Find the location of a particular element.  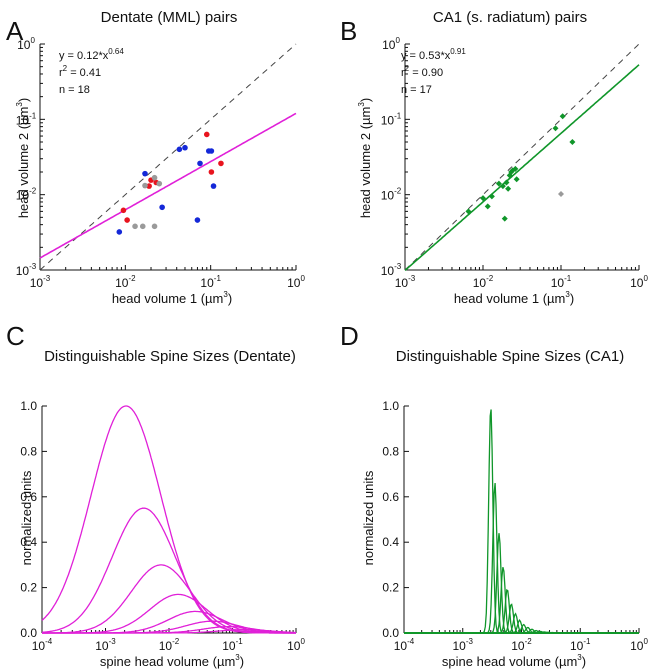

sample-count: n = 17 is located at coordinates (416, 90).